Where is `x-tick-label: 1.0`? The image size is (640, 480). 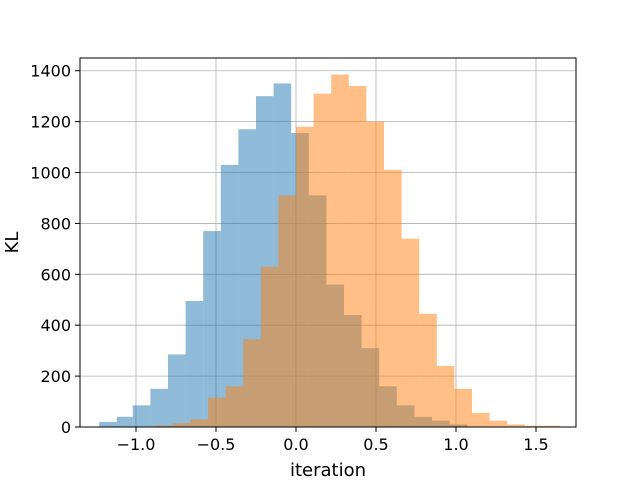
x-tick-label: 1.0 is located at coordinates (455, 444).